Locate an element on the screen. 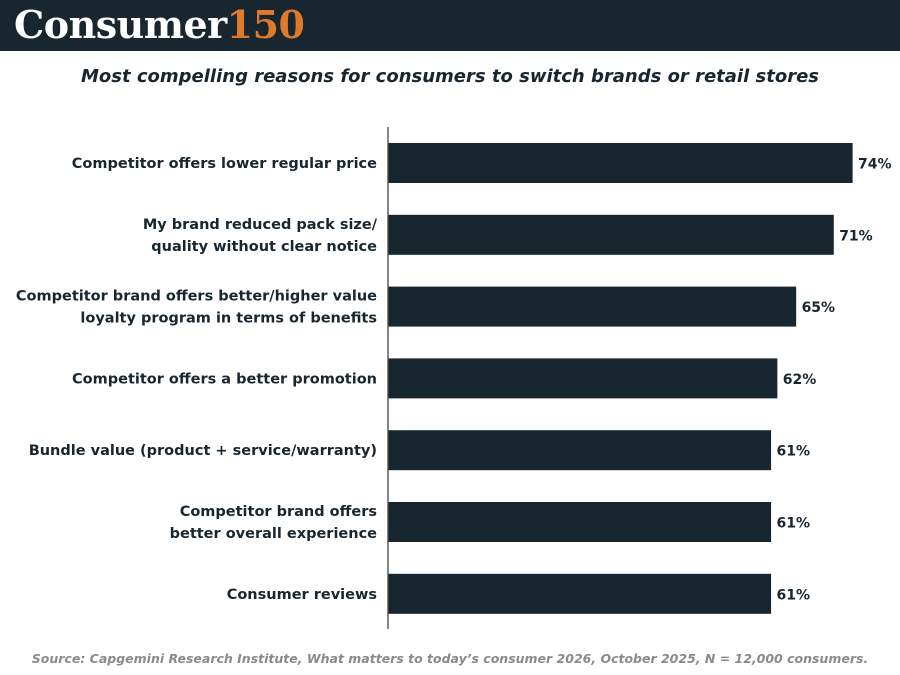  value-label-5: 61% is located at coordinates (793, 452).